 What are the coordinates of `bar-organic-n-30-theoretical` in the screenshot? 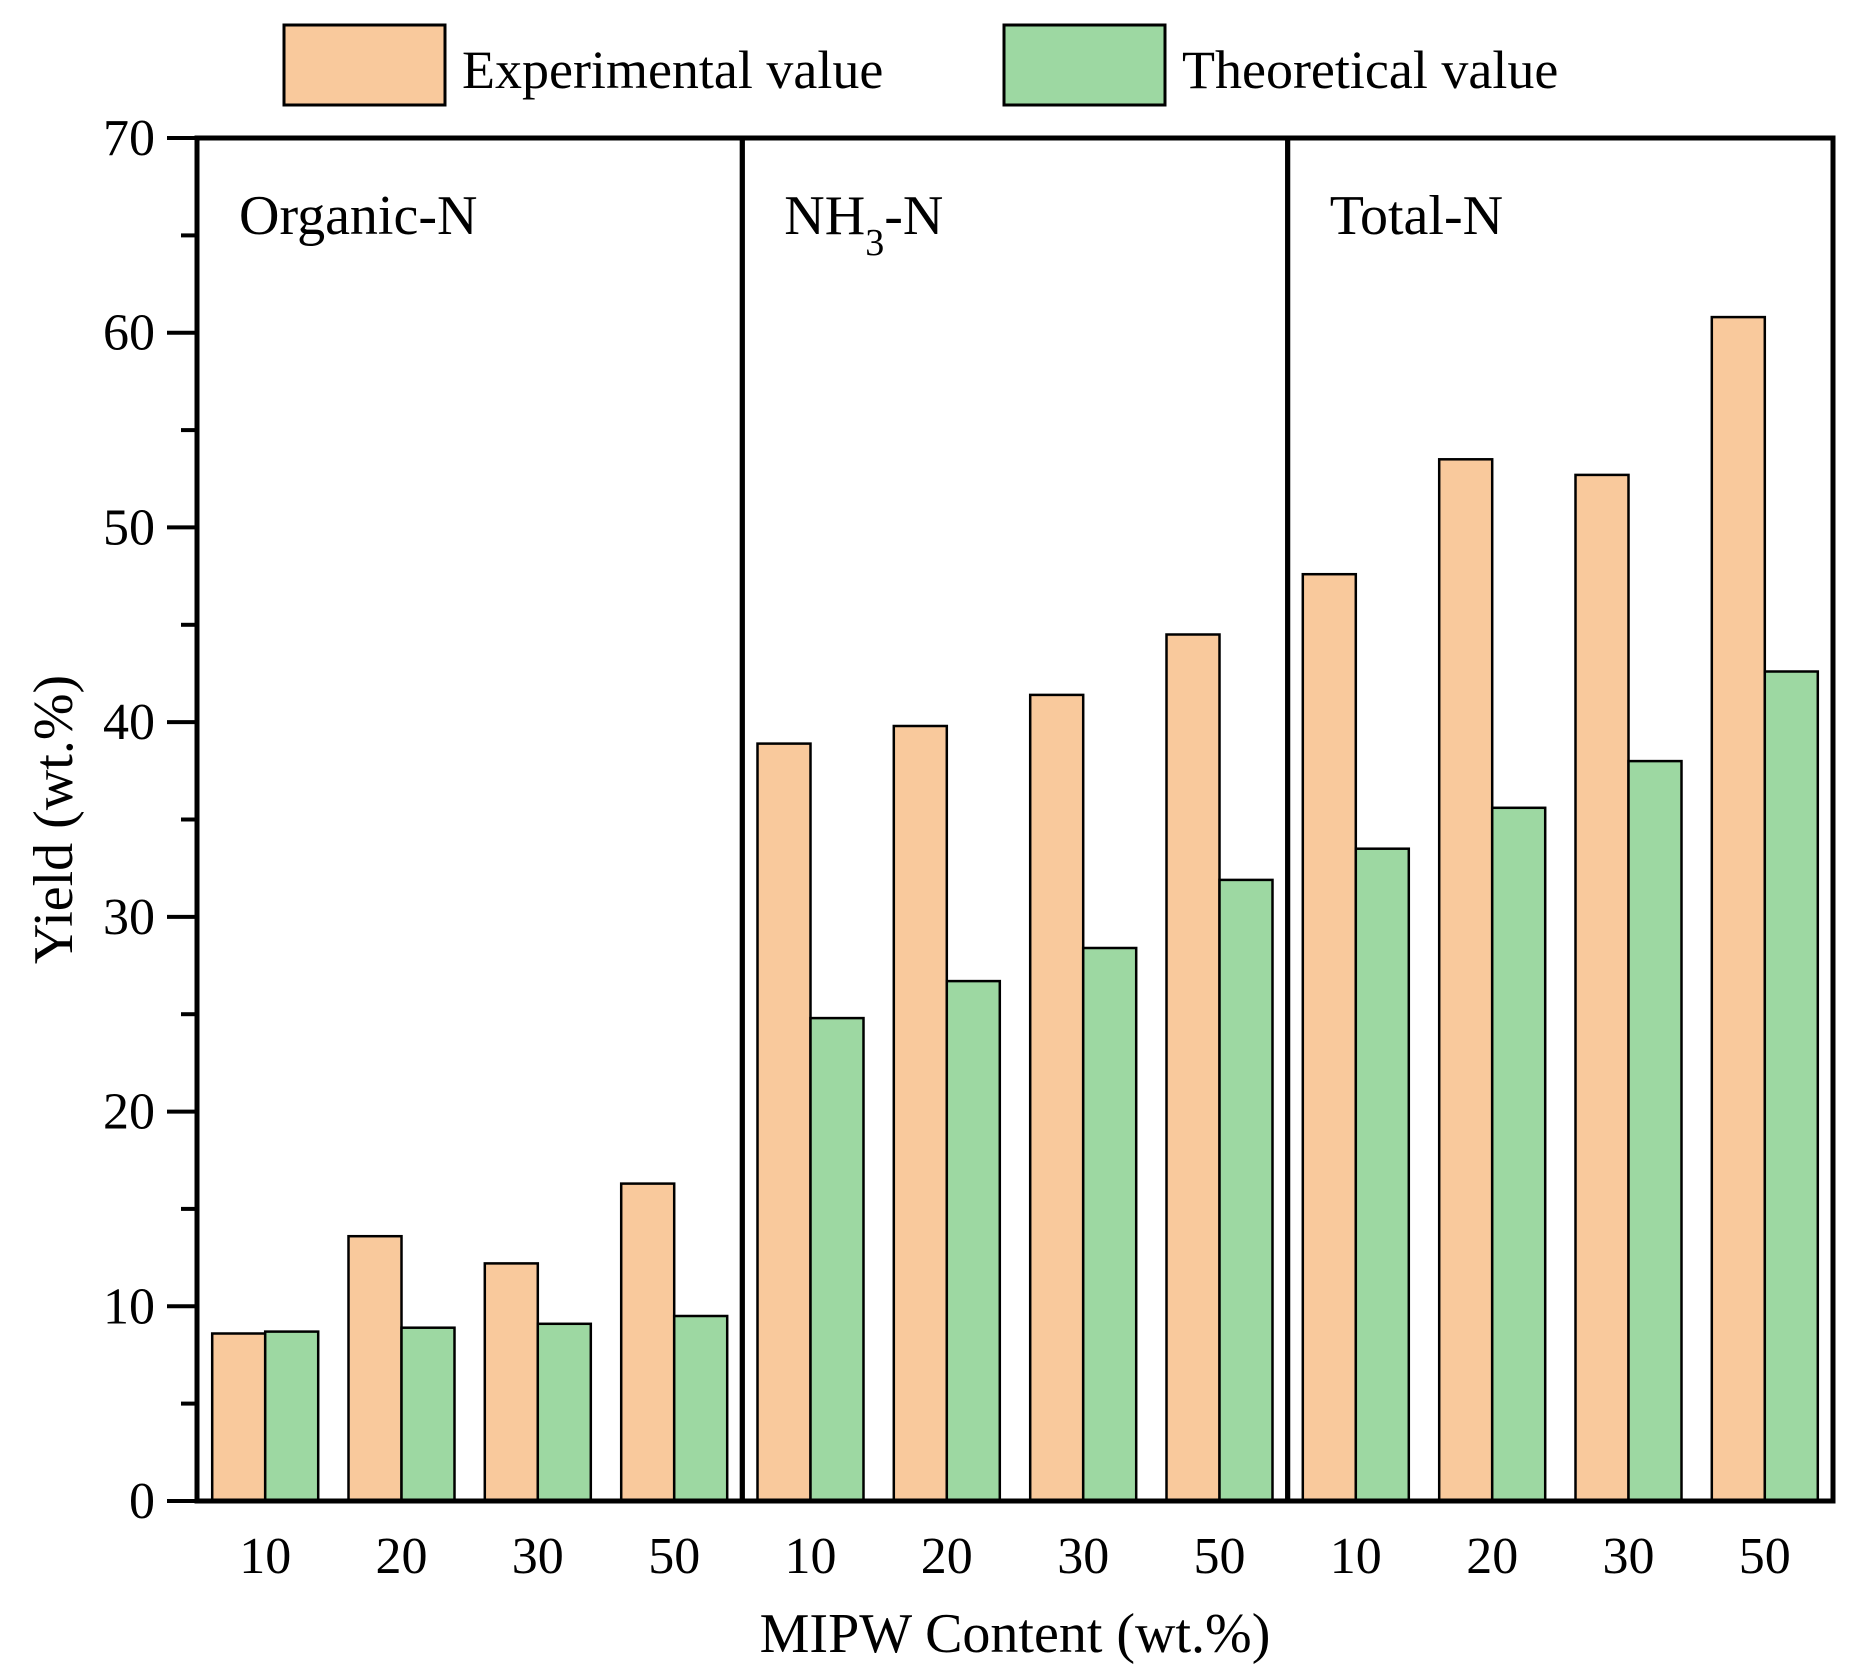 It's located at (564, 1412).